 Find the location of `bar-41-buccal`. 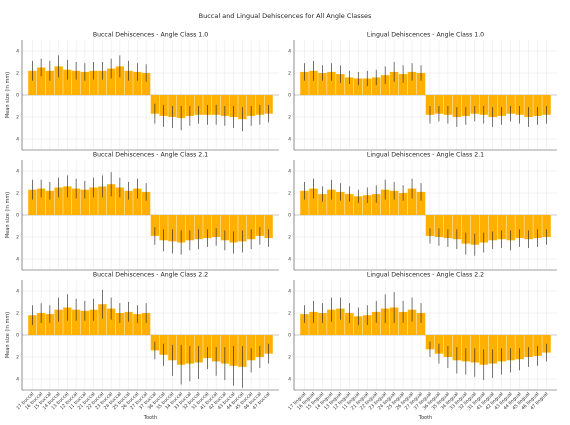

bar-41-buccal is located at coordinates (216, 226).